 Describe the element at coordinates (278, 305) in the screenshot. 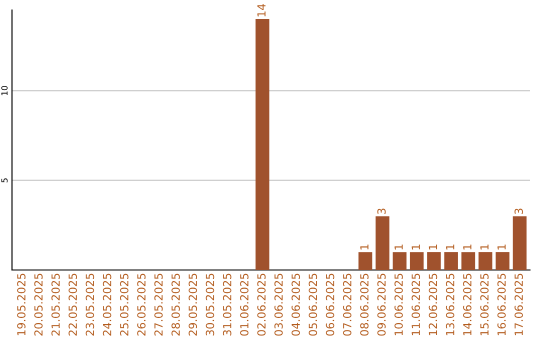

I see `x-tick-label: 03.06.2025` at that location.